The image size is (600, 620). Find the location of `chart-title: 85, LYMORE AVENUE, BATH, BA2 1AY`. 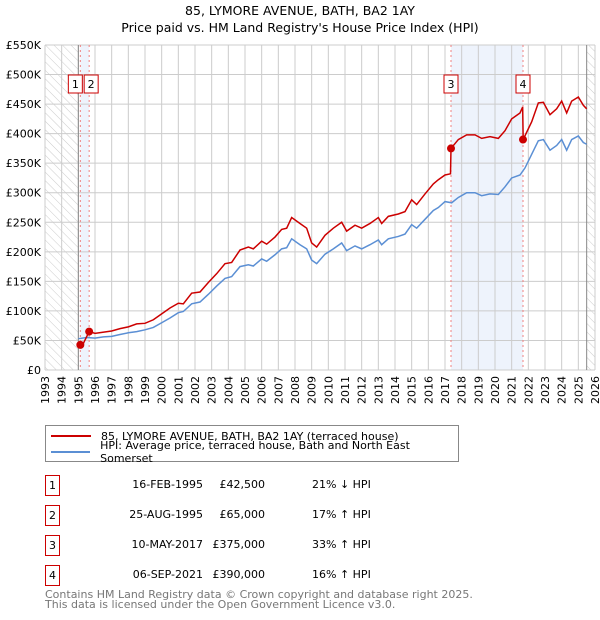

chart-title: 85, LYMORE AVENUE, BATH, BA2 1AY is located at coordinates (300, 10).